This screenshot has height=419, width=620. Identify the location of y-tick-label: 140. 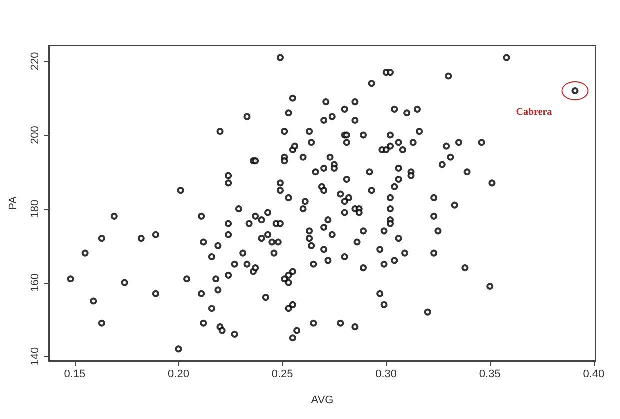
(36, 356).